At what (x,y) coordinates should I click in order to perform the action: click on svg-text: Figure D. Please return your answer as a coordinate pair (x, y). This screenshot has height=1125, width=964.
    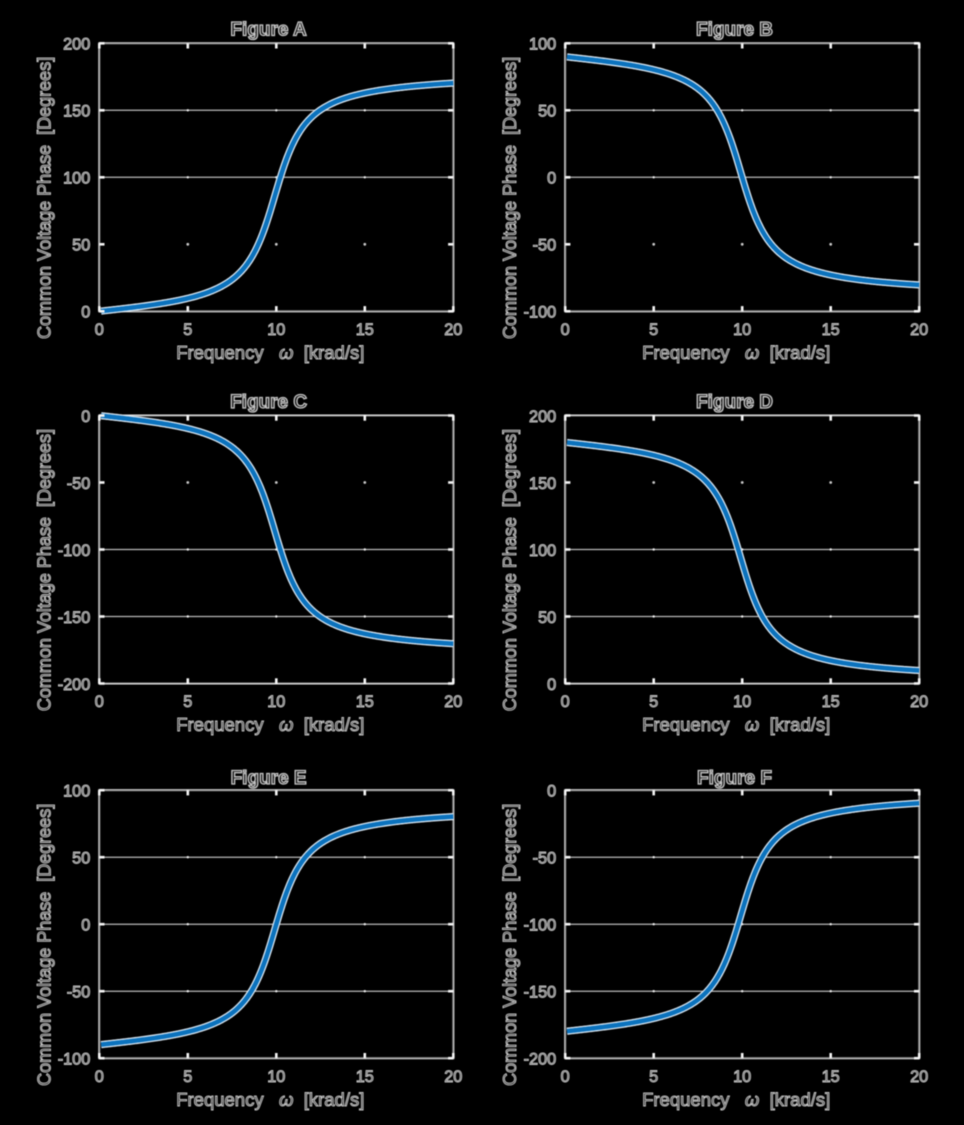
    Looking at the image, I should click on (734, 402).